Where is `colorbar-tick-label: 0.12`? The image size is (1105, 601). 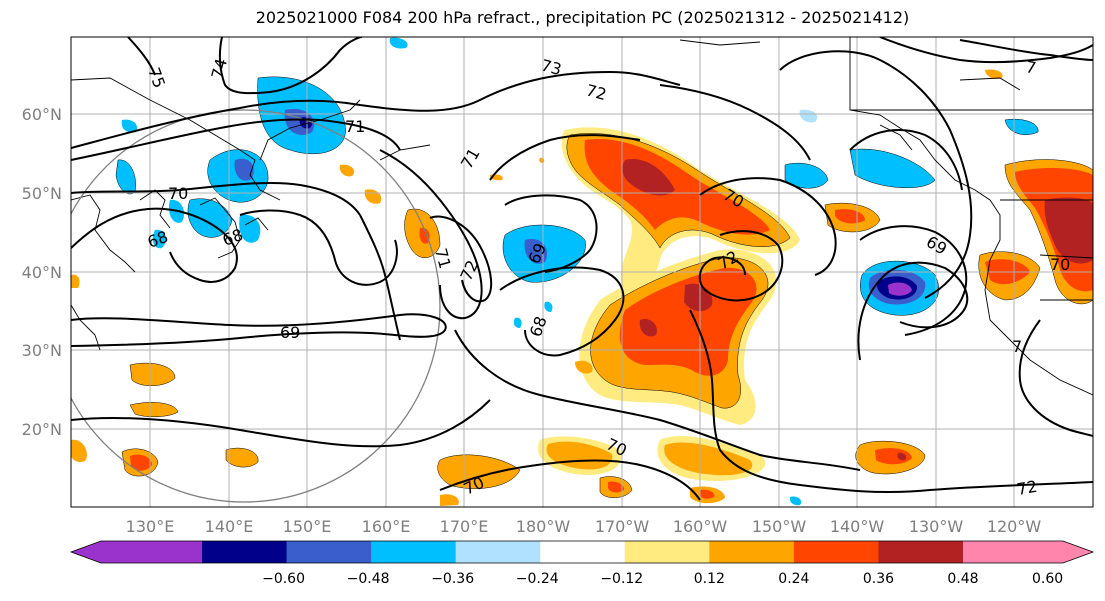
colorbar-tick-label: 0.12 is located at coordinates (709, 579).